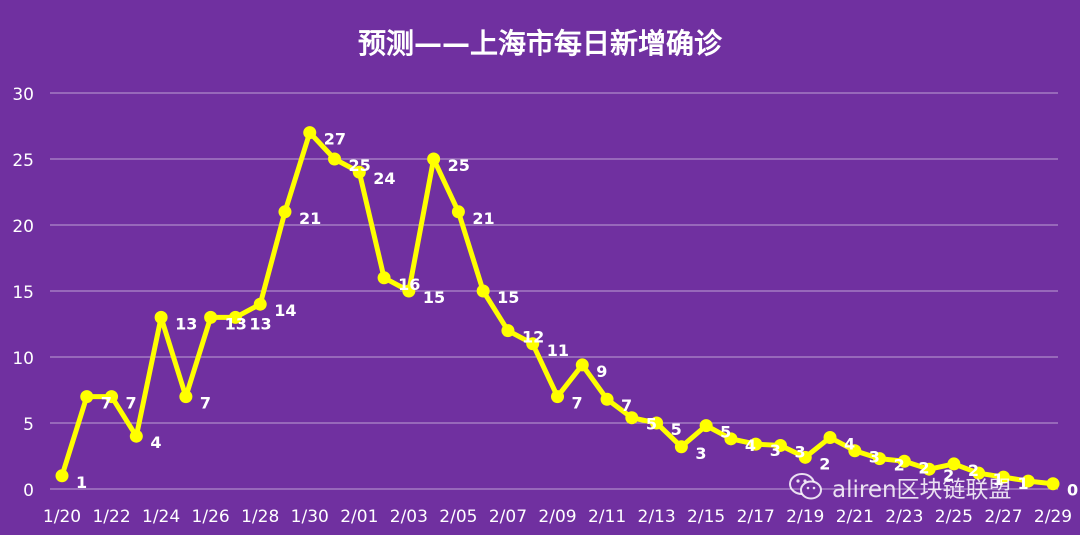 This screenshot has width=1080, height=535. Describe the element at coordinates (62, 517) in the screenshot. I see `x-tick-label: 1/20` at that location.